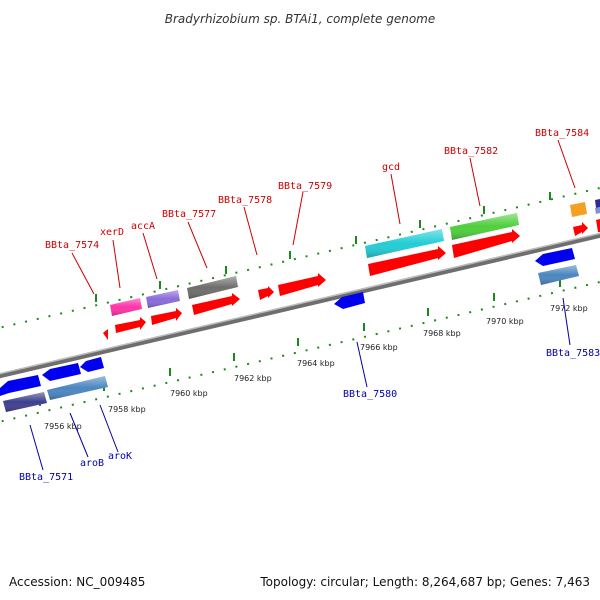  What do you see at coordinates (505, 321) in the screenshot?
I see `scale-label: 7970 kbp` at bounding box center [505, 321].